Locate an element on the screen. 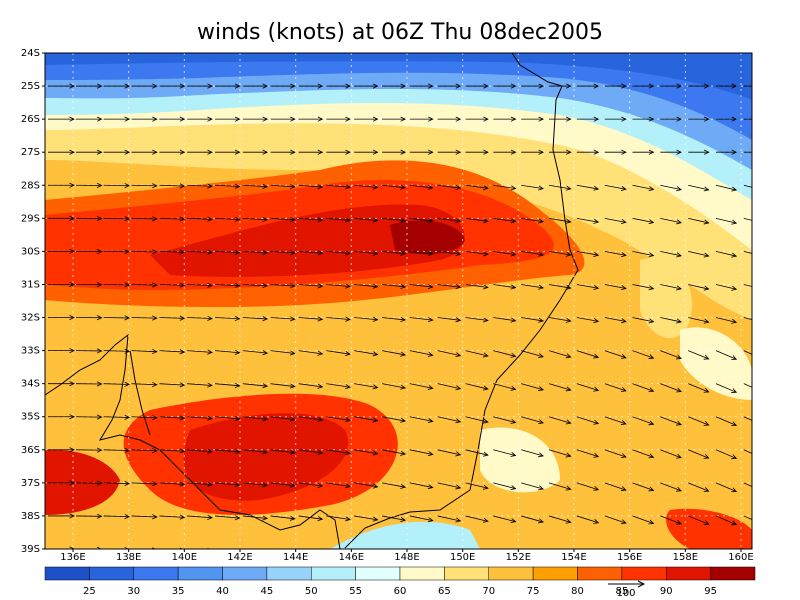 Image resolution: width=800 pixels, height=600 pixels. colorbar-label: 30 is located at coordinates (133, 591).